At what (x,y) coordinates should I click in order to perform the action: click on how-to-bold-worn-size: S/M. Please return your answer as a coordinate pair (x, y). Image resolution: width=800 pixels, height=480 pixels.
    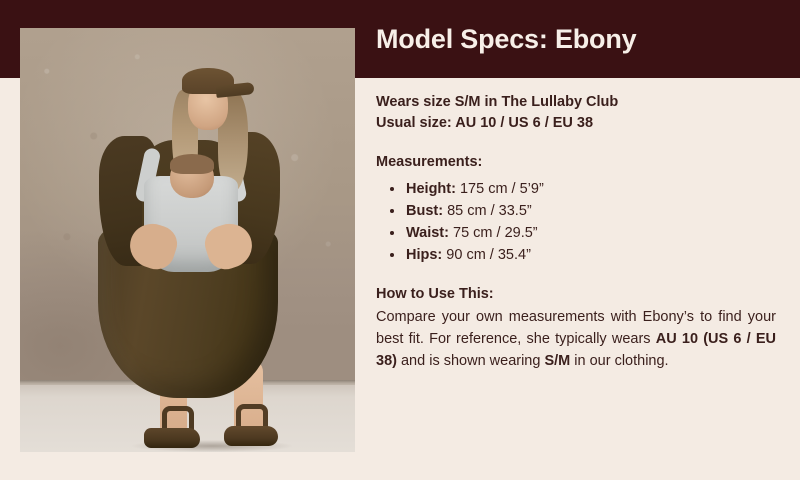
    Looking at the image, I should click on (557, 361).